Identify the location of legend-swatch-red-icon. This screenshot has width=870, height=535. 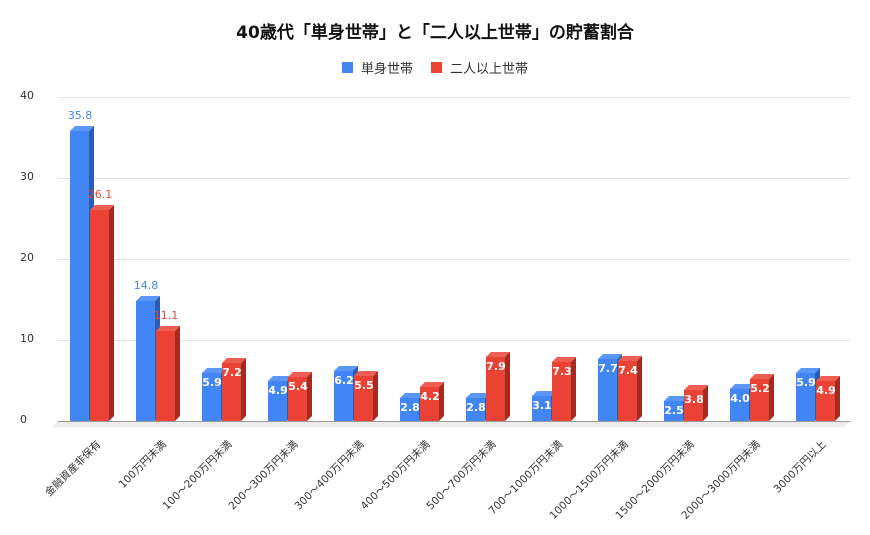
(436, 67).